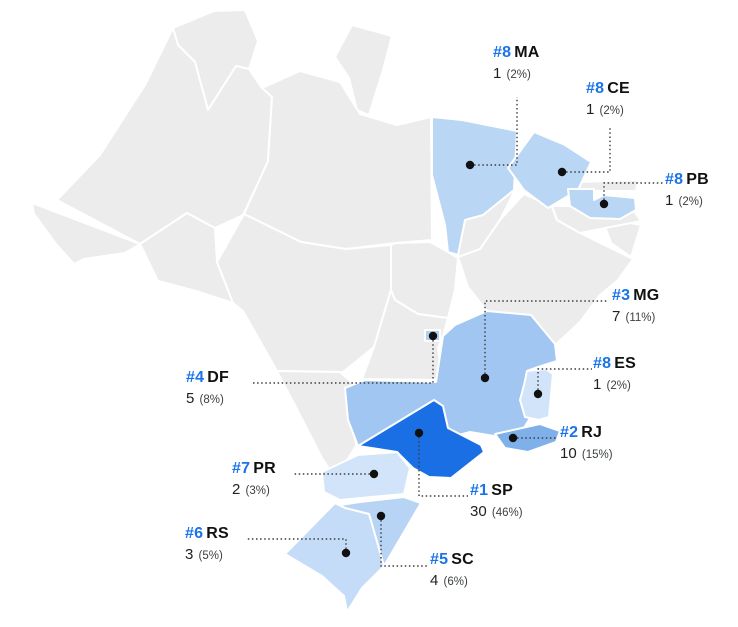 The width and height of the screenshot is (738, 627). I want to click on callout-pct: (5%), so click(210, 556).